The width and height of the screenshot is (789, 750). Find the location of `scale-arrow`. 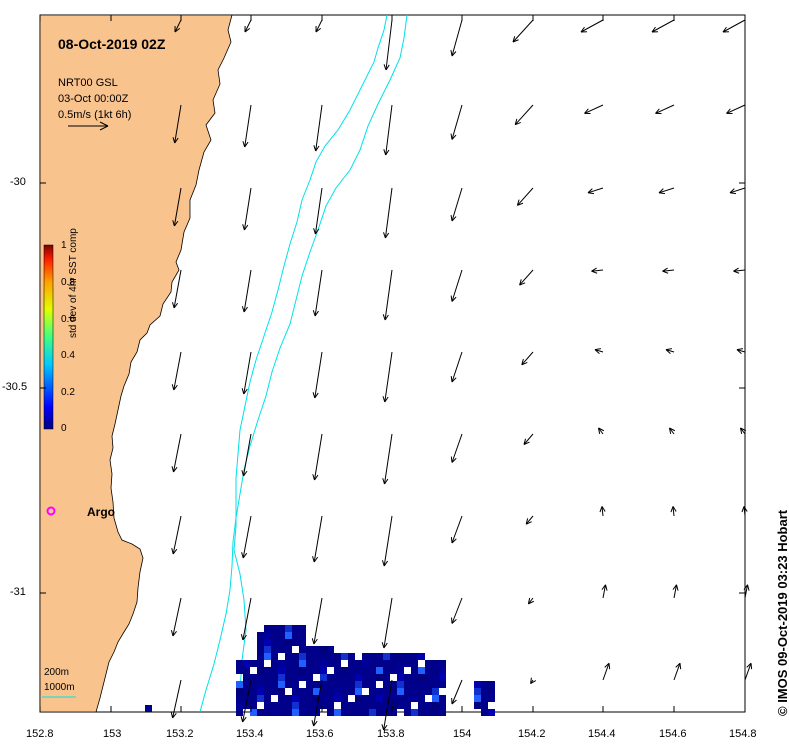

scale-arrow is located at coordinates (88, 126).